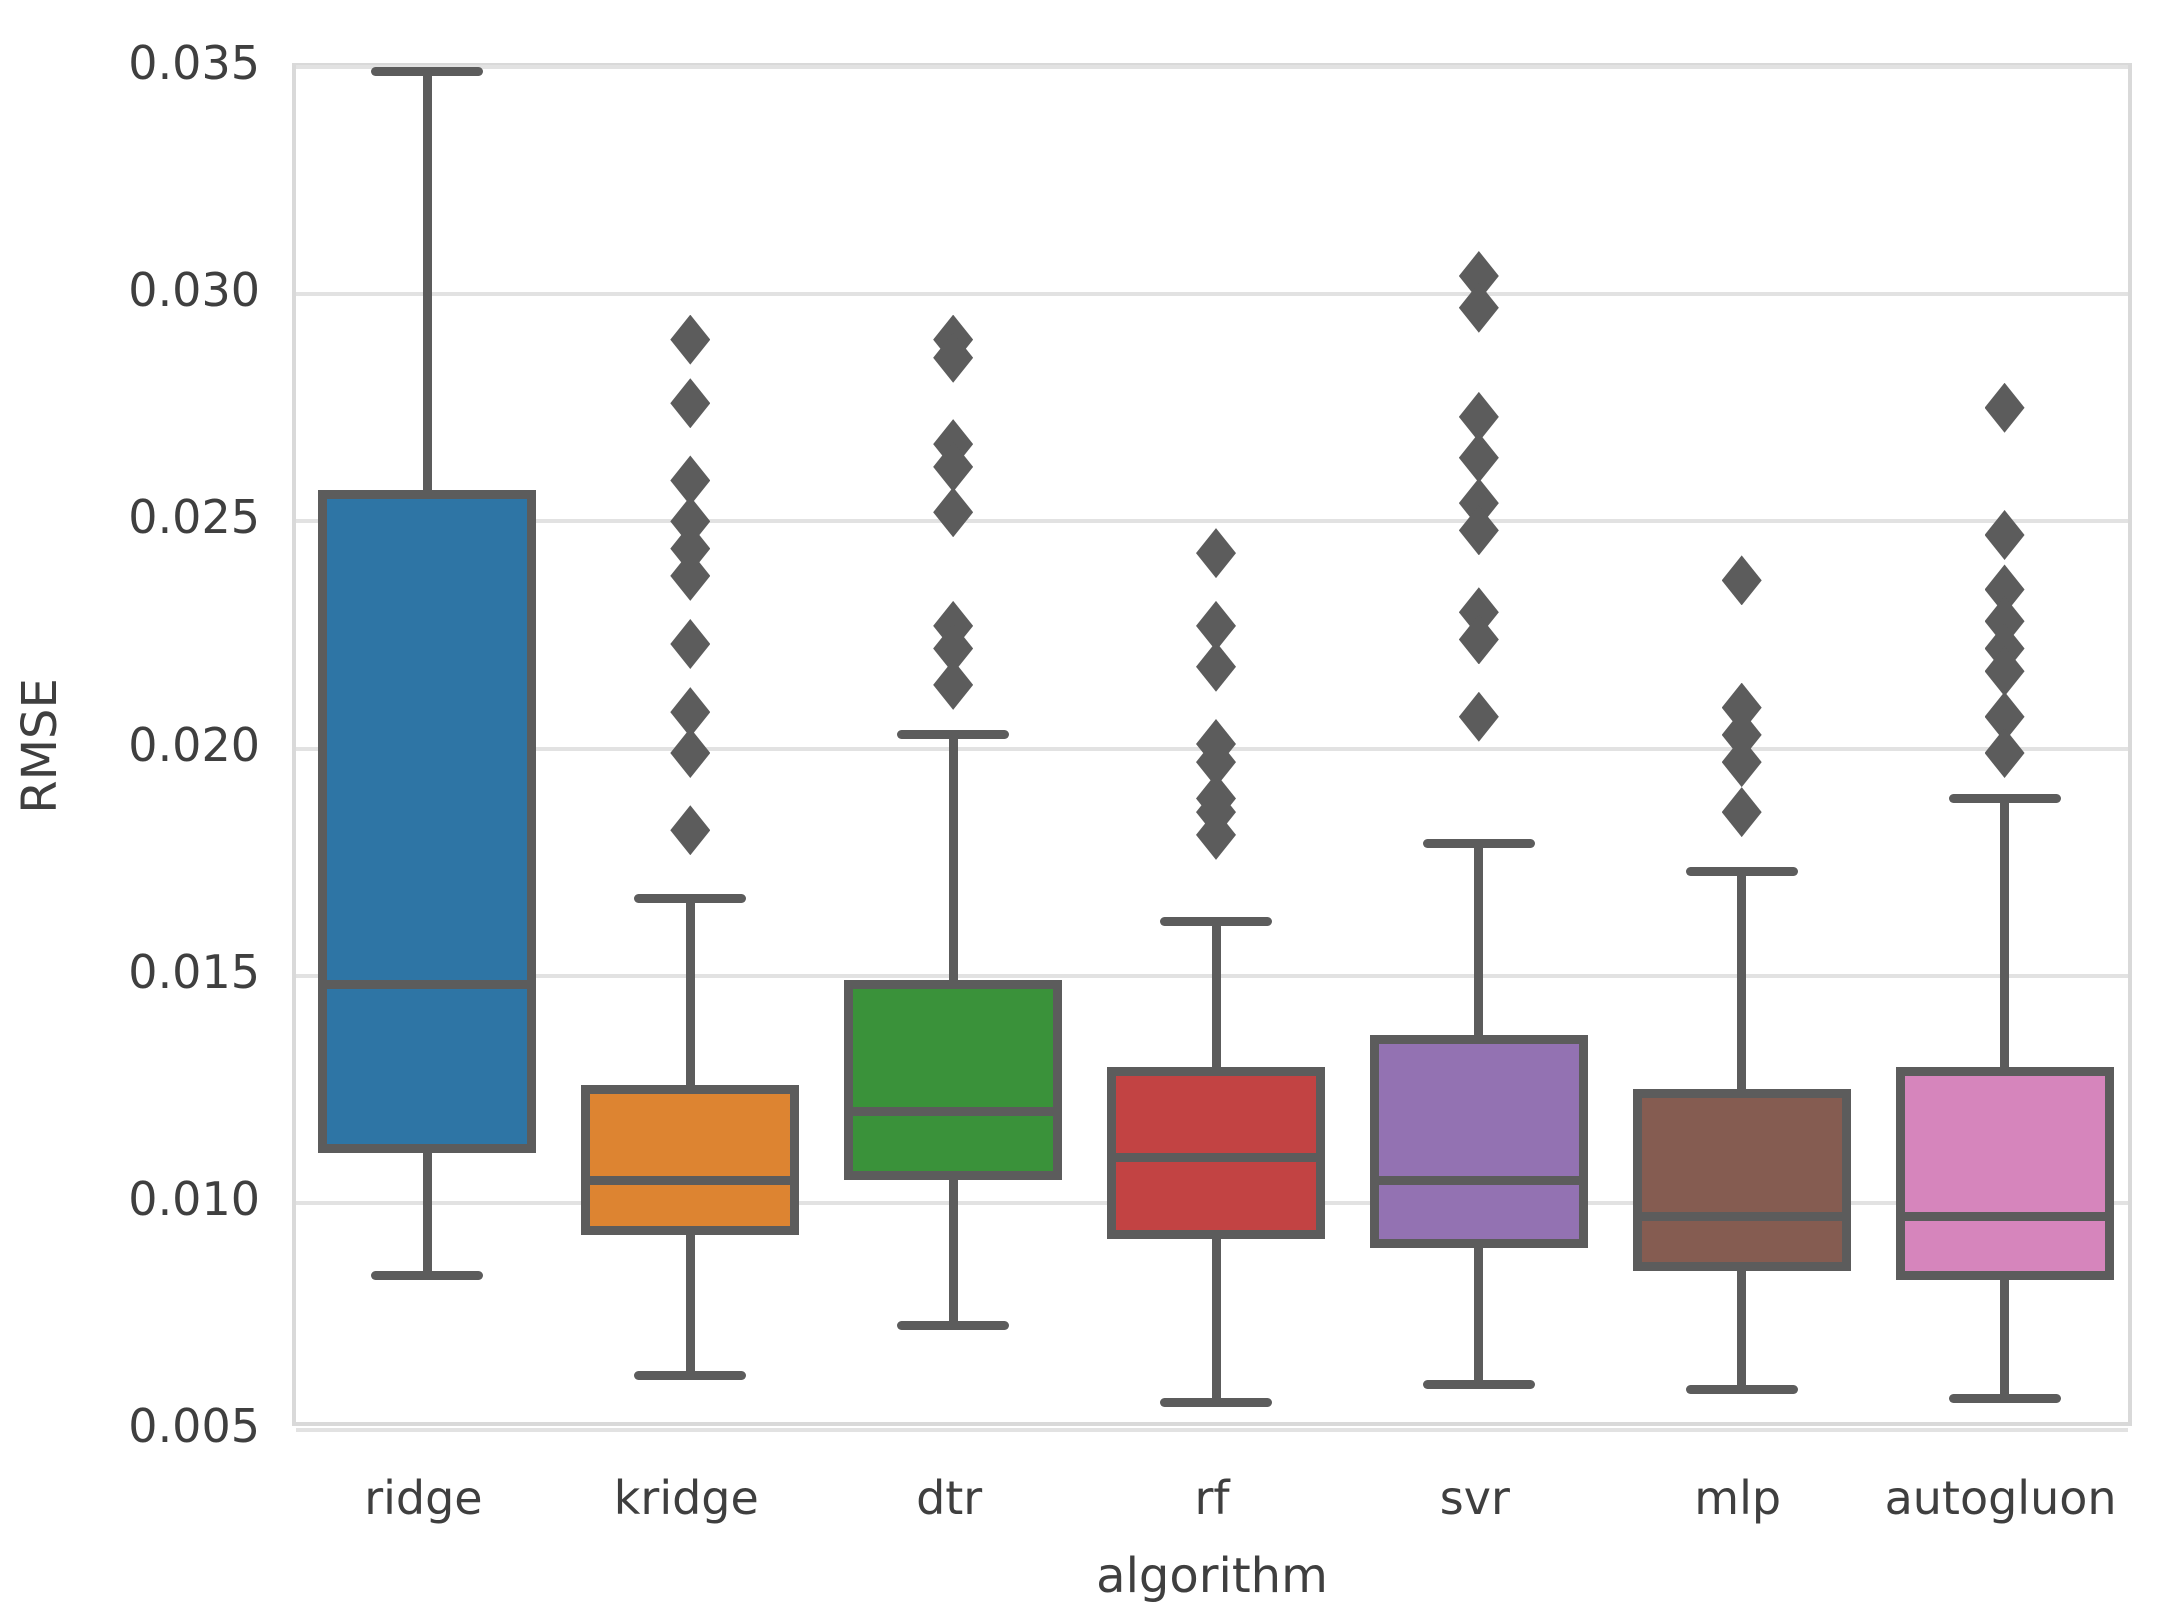  Describe the element at coordinates (686, 1498) in the screenshot. I see `x-tick-label-kridge: kridge` at that location.